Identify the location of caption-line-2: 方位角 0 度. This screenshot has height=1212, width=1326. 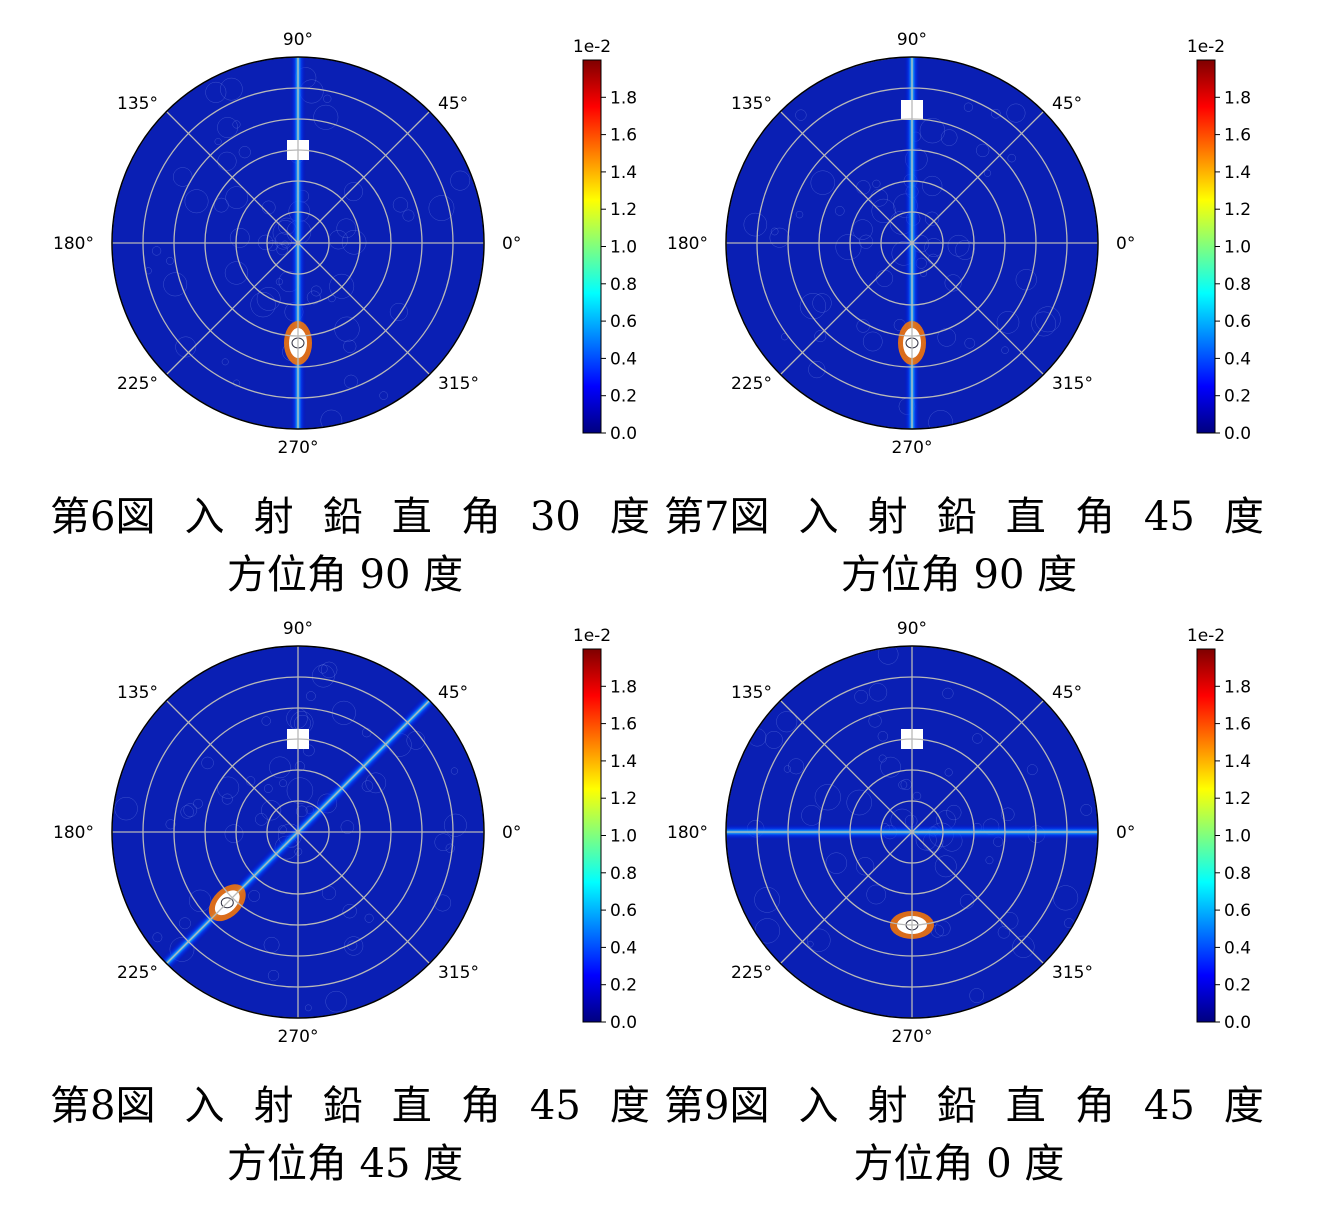
(964, 1164).